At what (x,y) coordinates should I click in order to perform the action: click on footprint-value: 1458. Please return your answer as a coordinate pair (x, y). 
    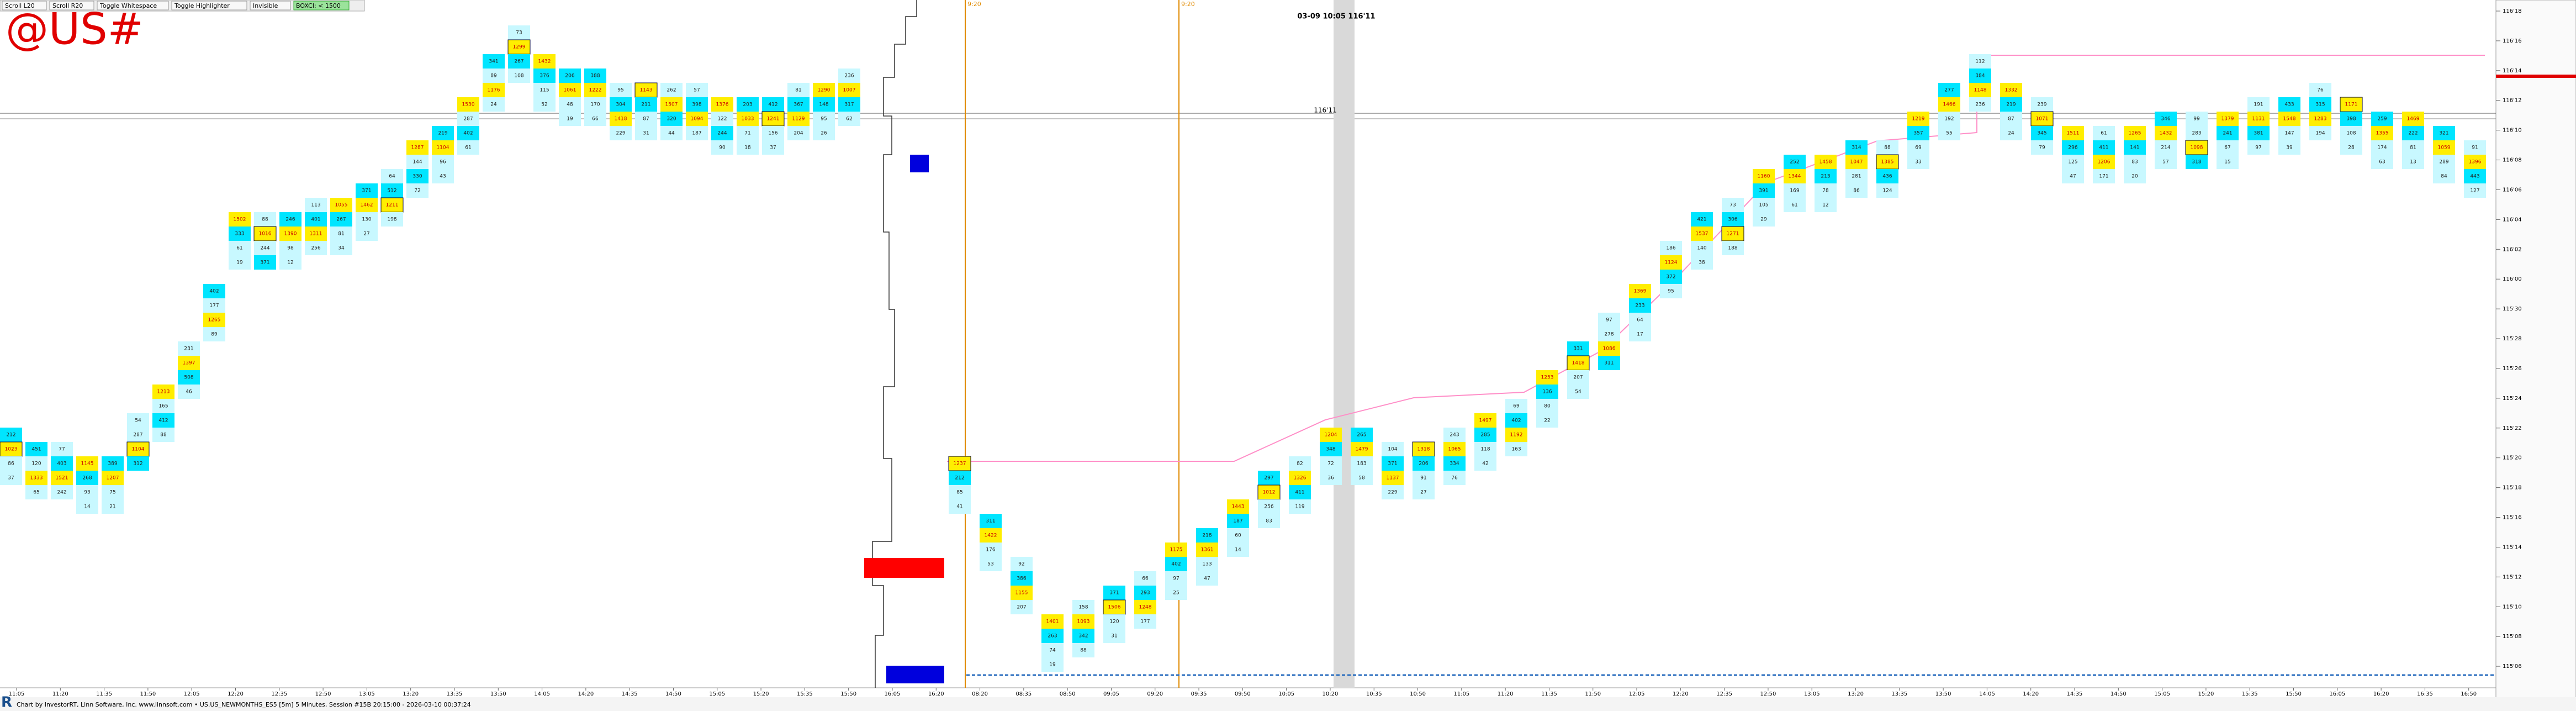
    Looking at the image, I should click on (1825, 162).